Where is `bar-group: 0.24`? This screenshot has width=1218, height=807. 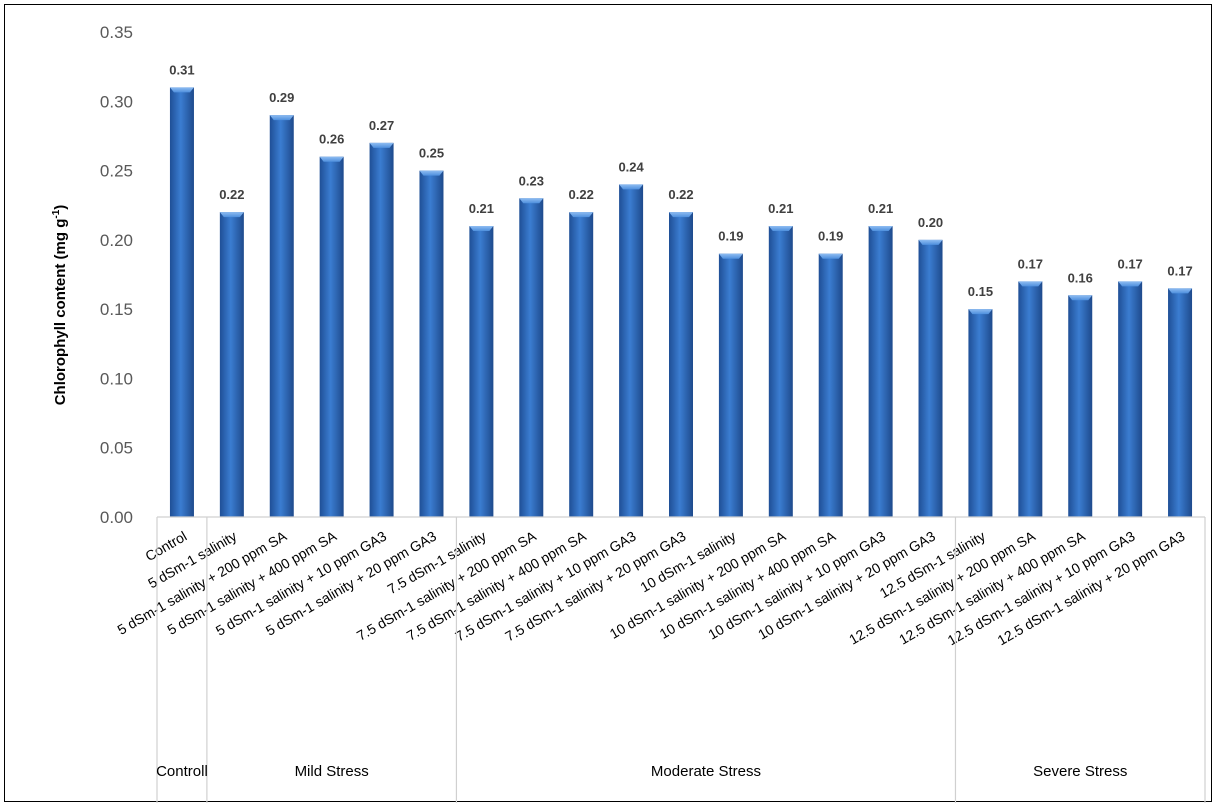 bar-group: 0.24 is located at coordinates (631, 338).